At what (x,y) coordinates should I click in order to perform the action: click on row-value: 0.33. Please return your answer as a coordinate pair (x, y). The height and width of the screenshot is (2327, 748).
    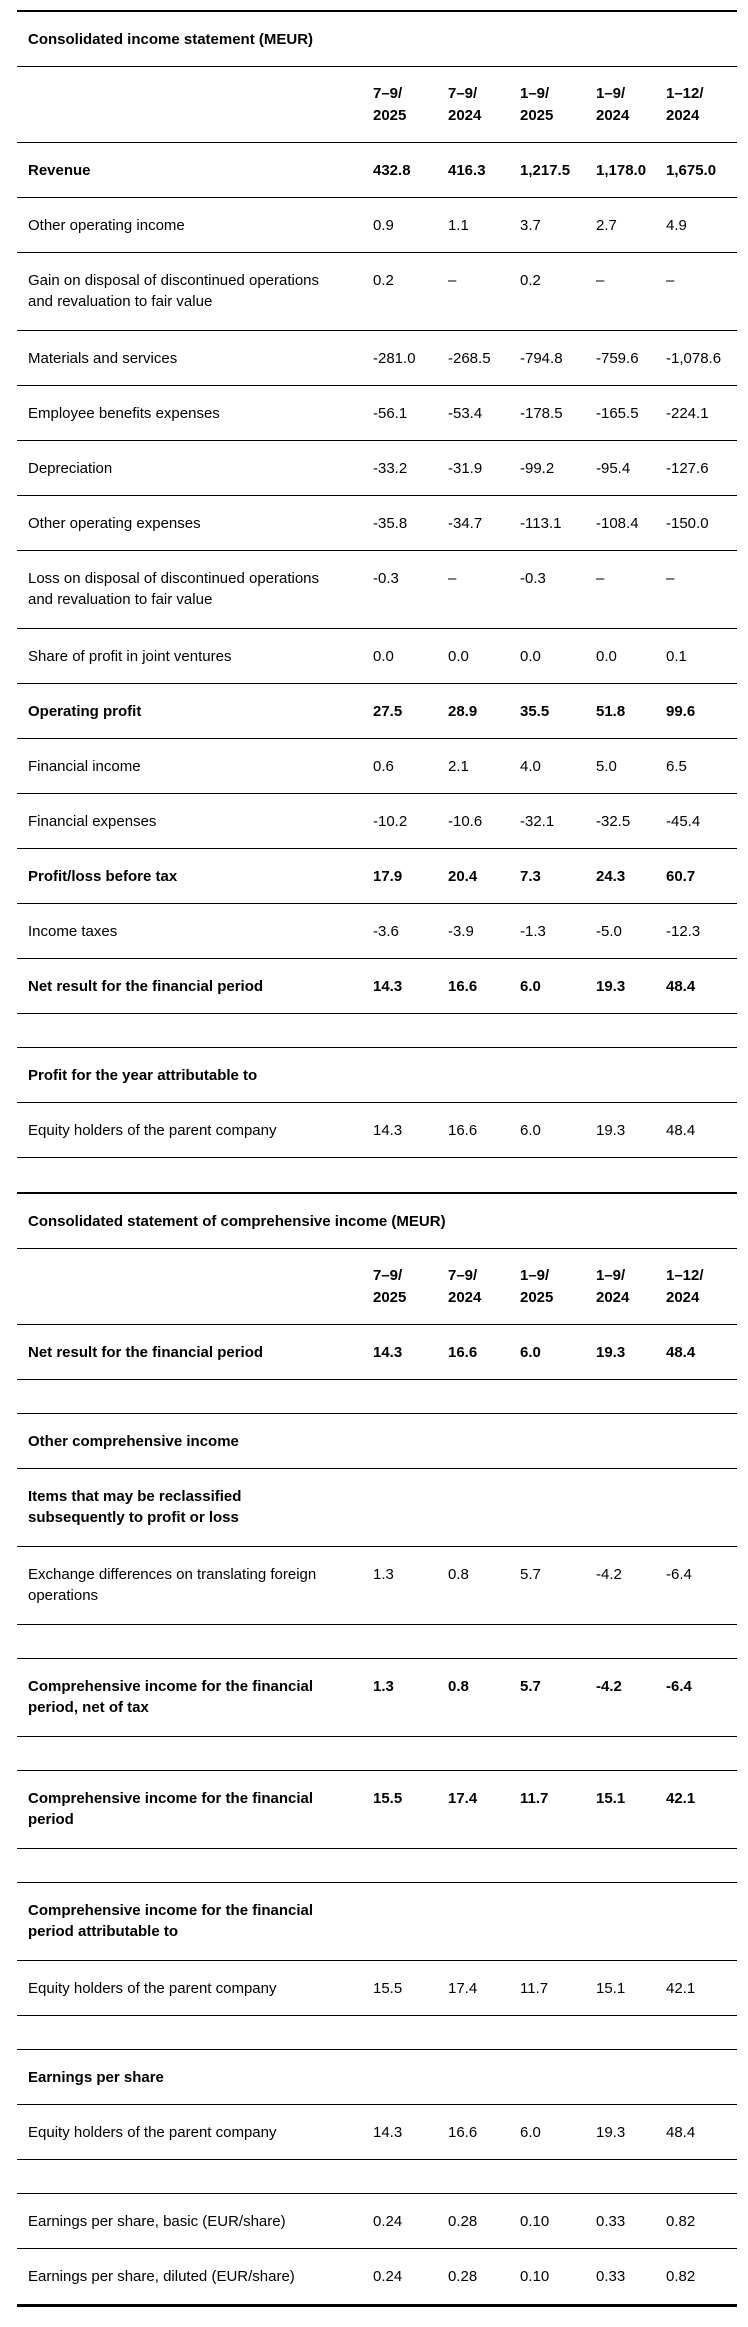
    Looking at the image, I should click on (611, 2276).